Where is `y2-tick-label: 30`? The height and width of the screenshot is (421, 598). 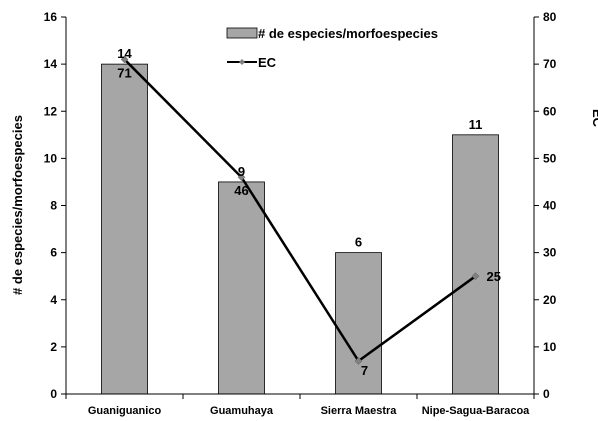 y2-tick-label: 30 is located at coordinates (550, 253).